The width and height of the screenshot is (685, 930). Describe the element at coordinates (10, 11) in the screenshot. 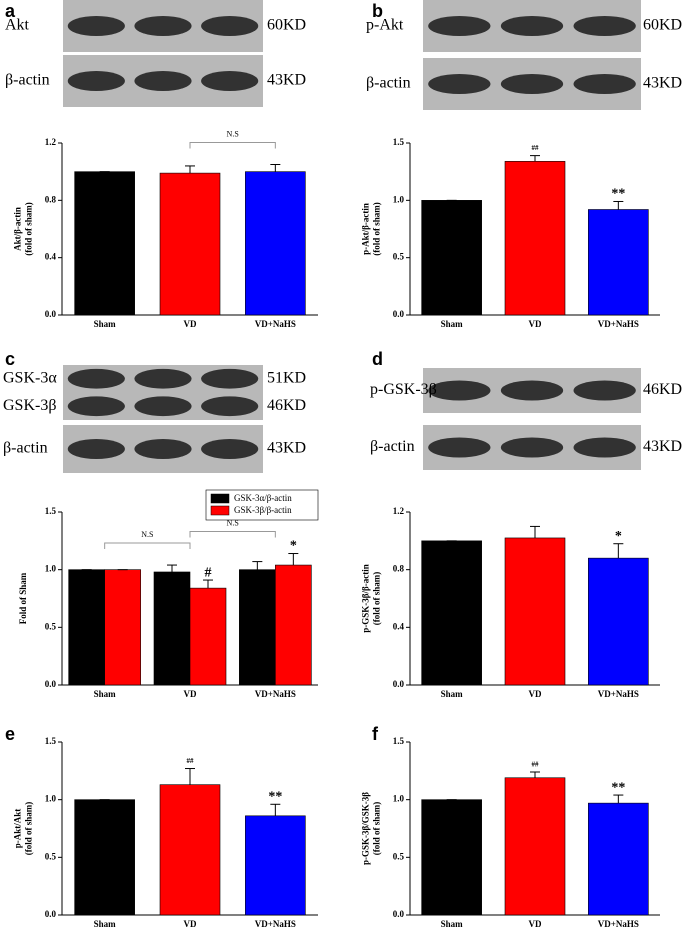

I see `panel-letter: a` at that location.